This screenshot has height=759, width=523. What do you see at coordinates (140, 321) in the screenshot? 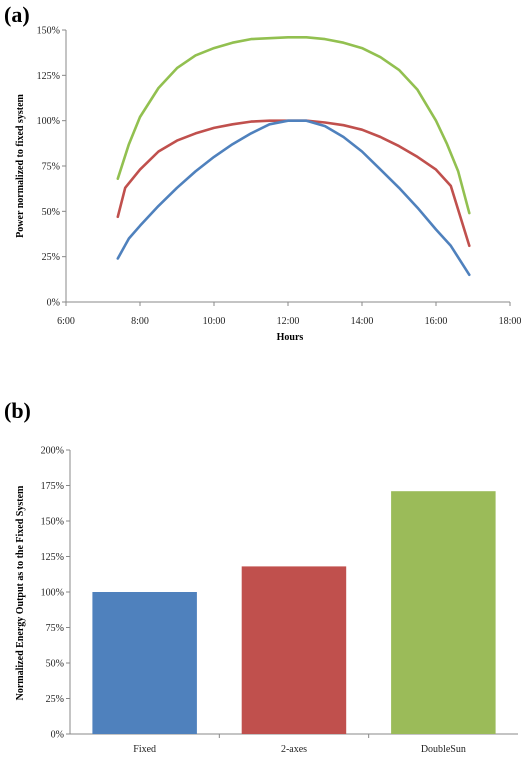
I see `x-tick-label: 8:00` at bounding box center [140, 321].